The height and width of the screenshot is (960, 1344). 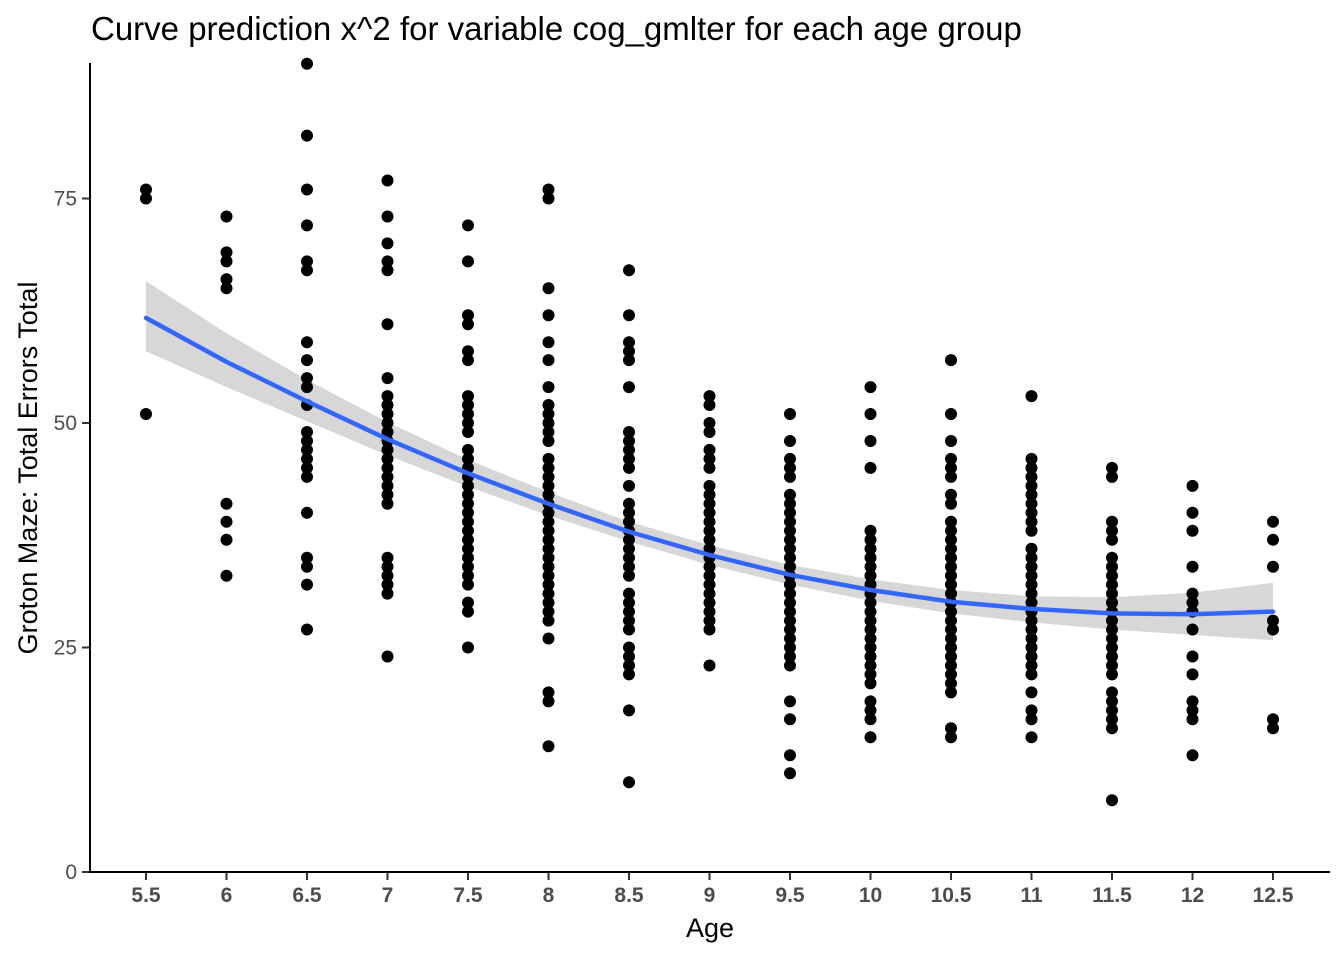 I want to click on y-tick-label: 25, so click(x=65, y=648).